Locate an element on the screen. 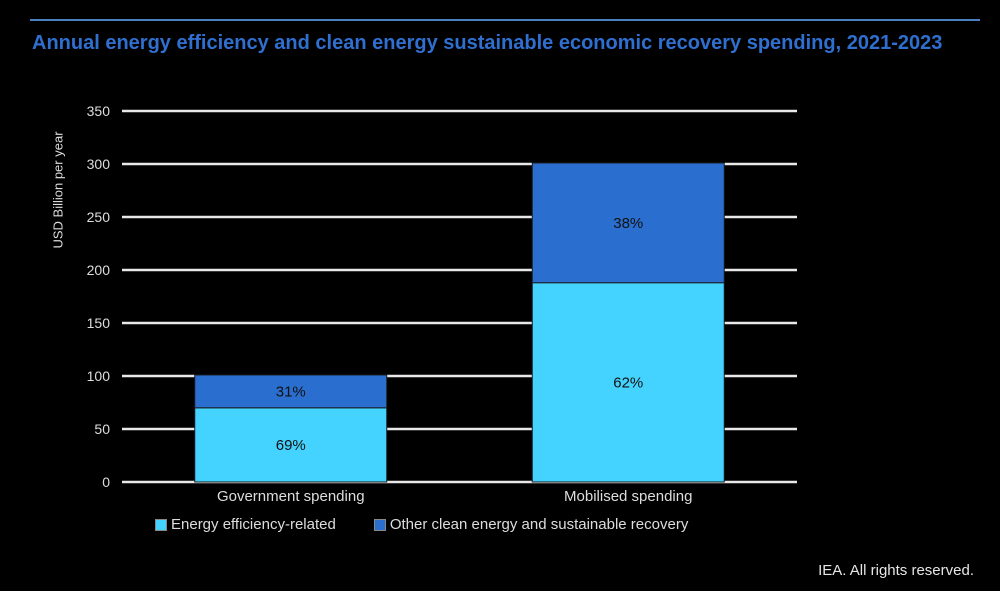  x-tick-label-0: Government spending is located at coordinates (291, 496).